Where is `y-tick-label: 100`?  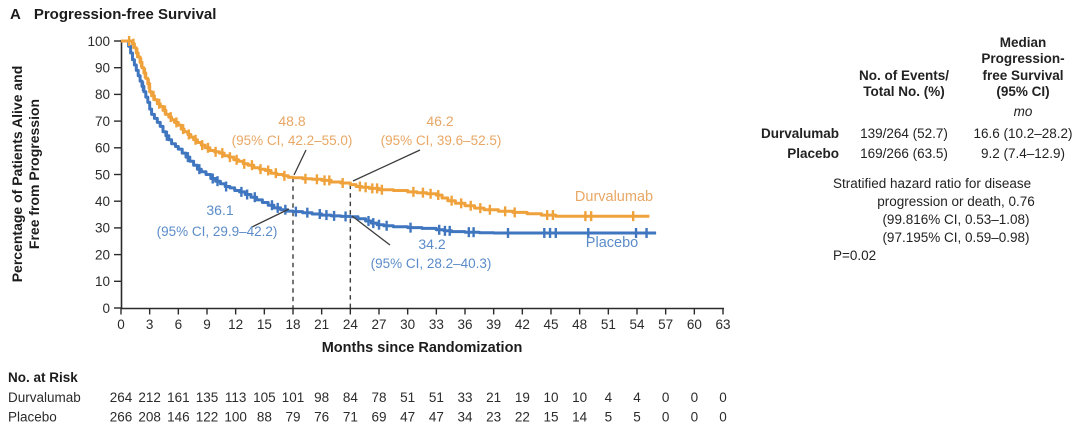 y-tick-label: 100 is located at coordinates (98, 41).